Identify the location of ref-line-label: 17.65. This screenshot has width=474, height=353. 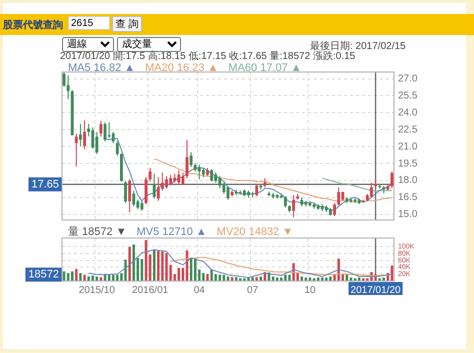
(45, 184).